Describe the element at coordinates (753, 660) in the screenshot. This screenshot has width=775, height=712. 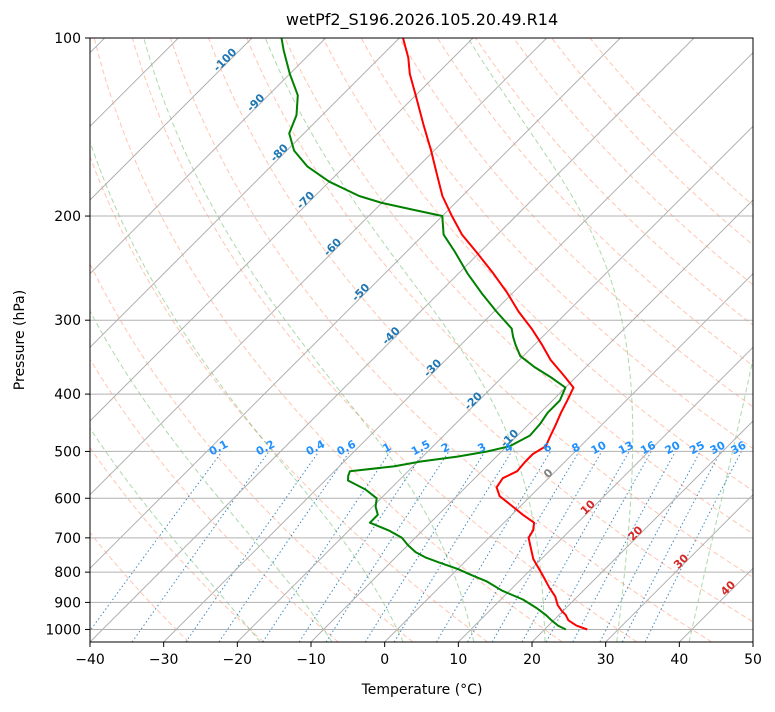
I see `x-tick-label: 50` at that location.